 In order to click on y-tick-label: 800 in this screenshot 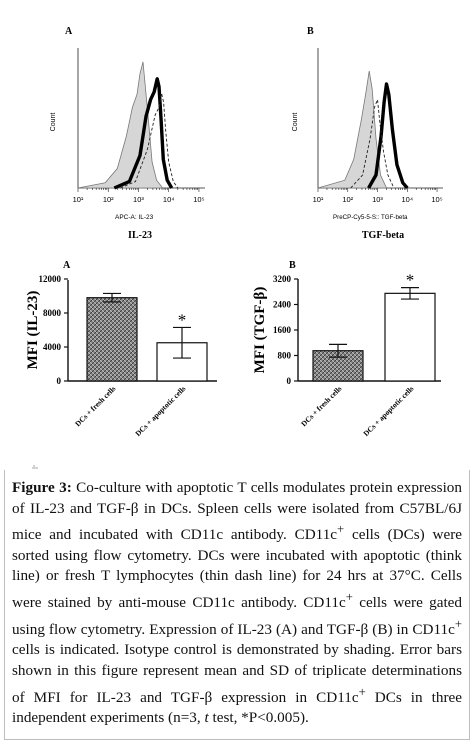, I will do `click(285, 356)`.